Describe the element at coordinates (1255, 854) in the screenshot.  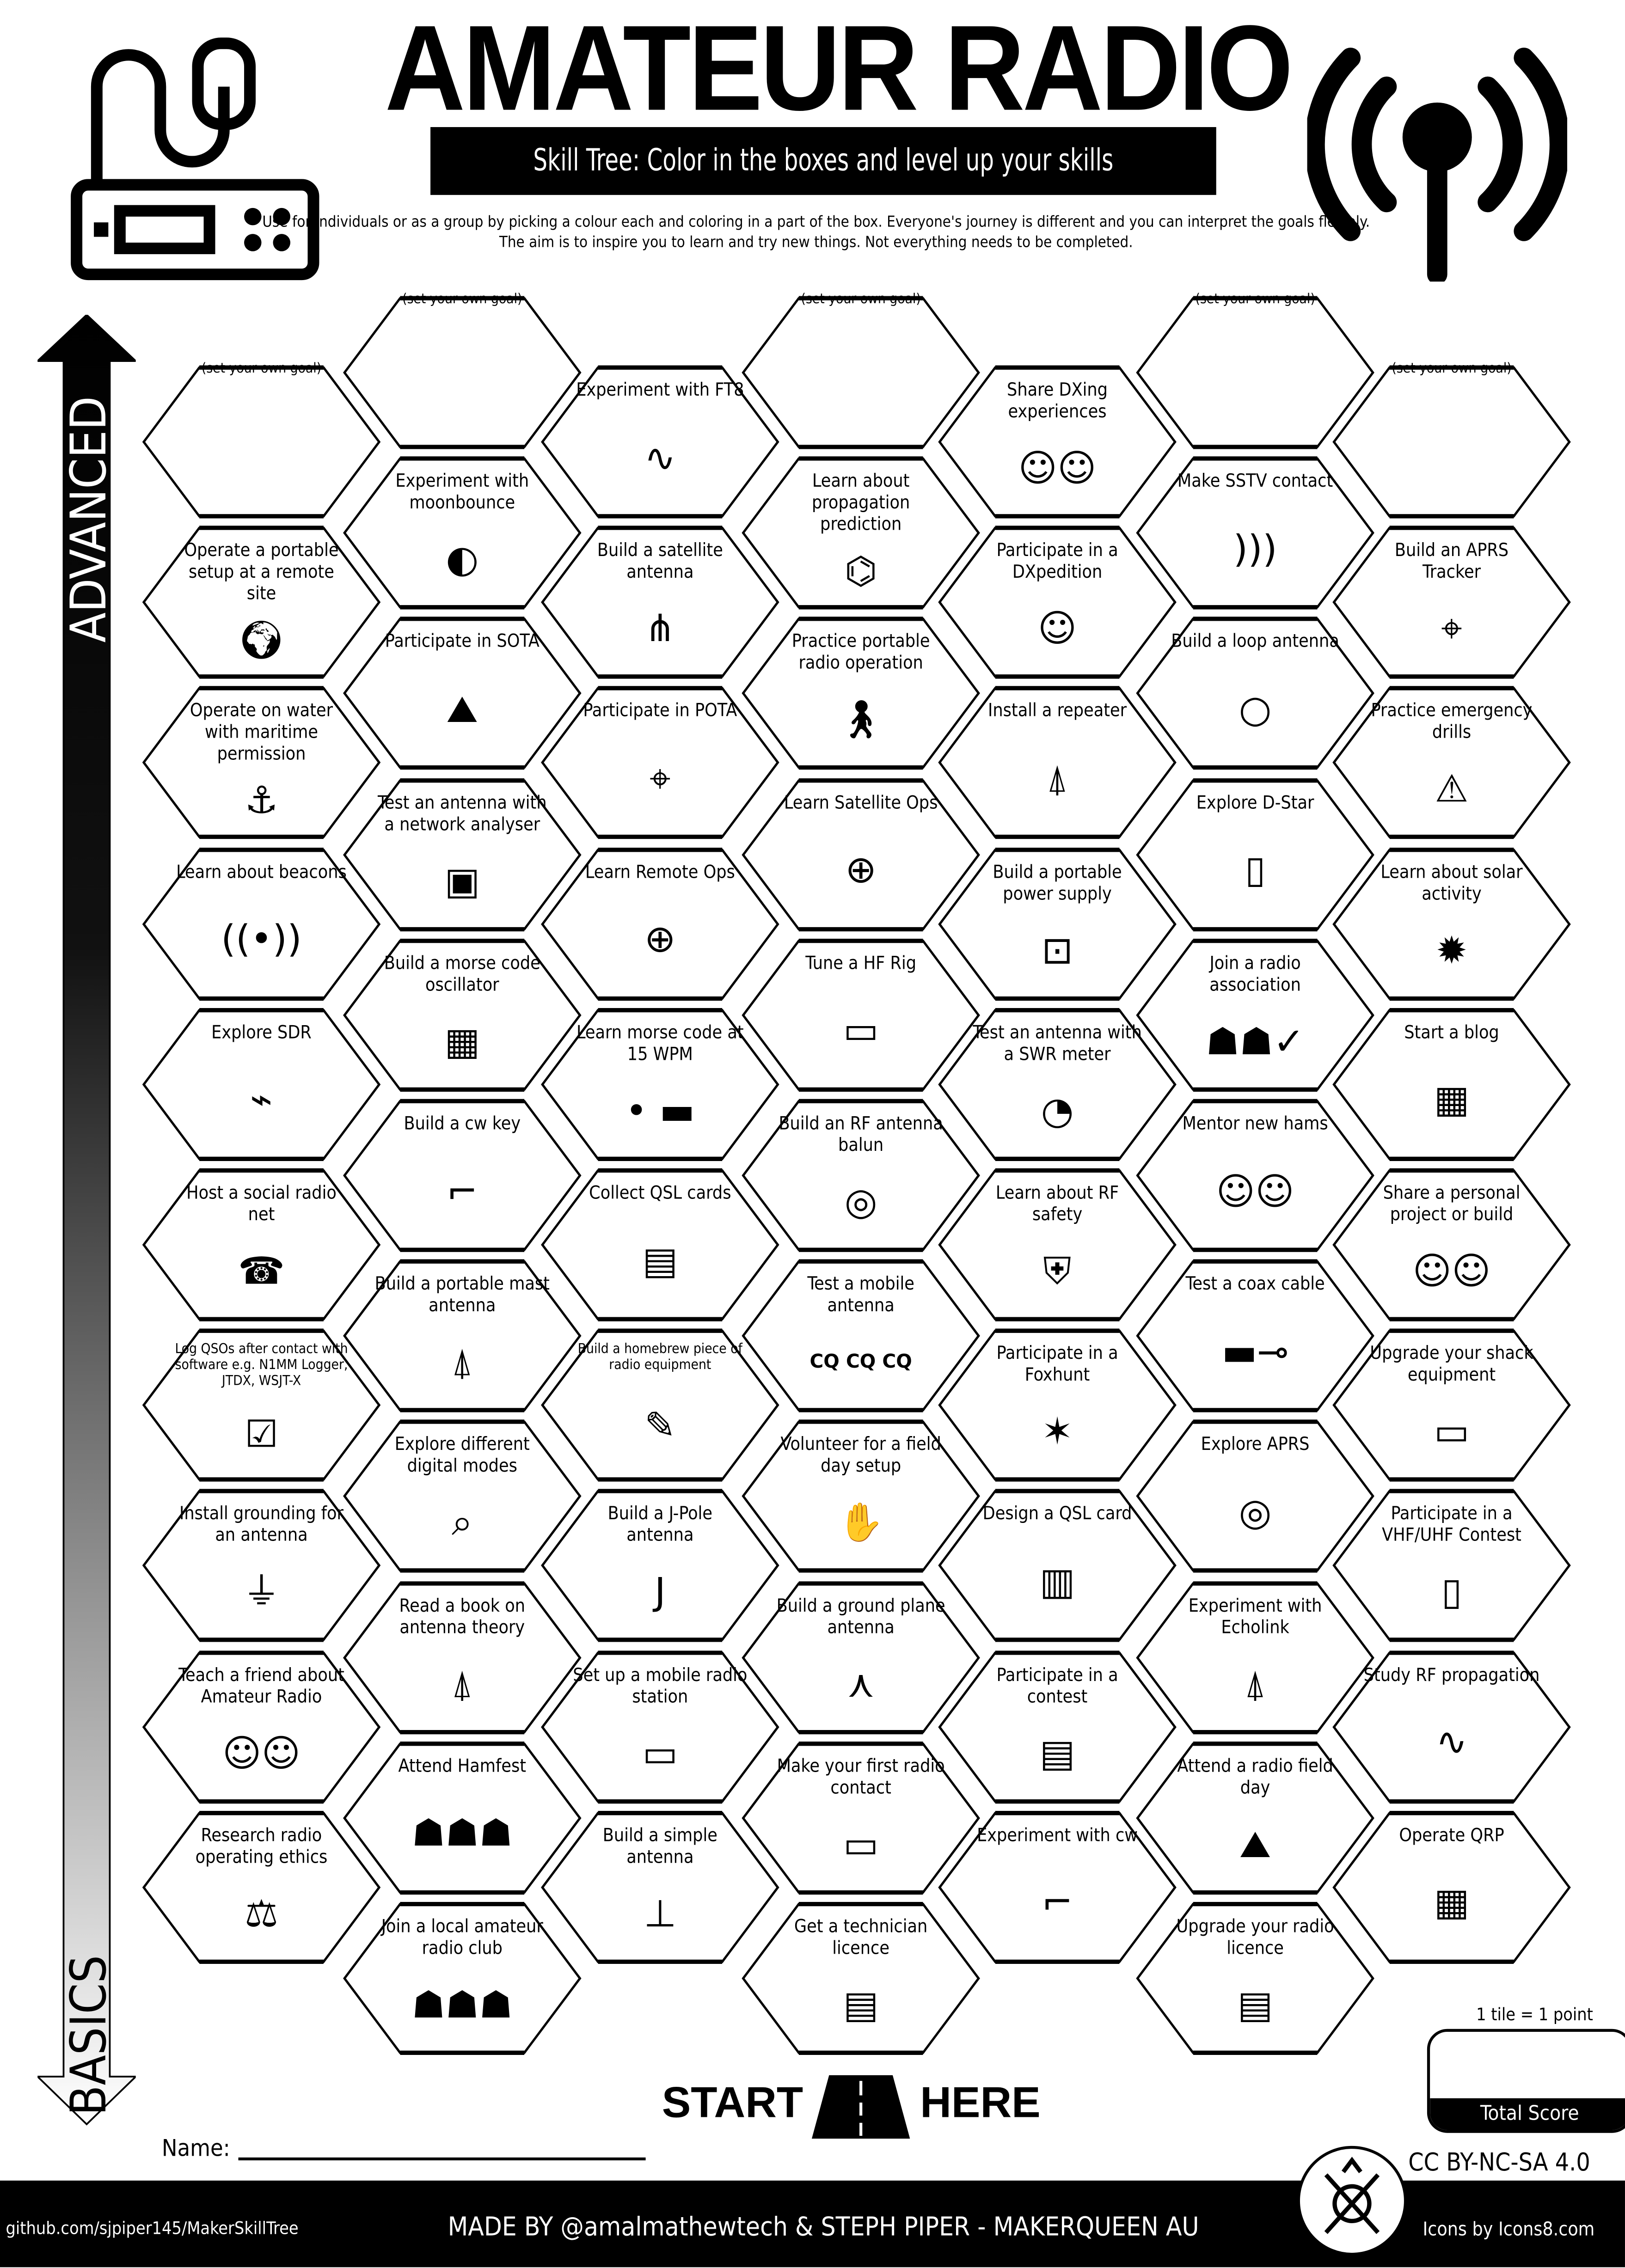
I see `skill-tile: Explore D-Star ▯` at that location.